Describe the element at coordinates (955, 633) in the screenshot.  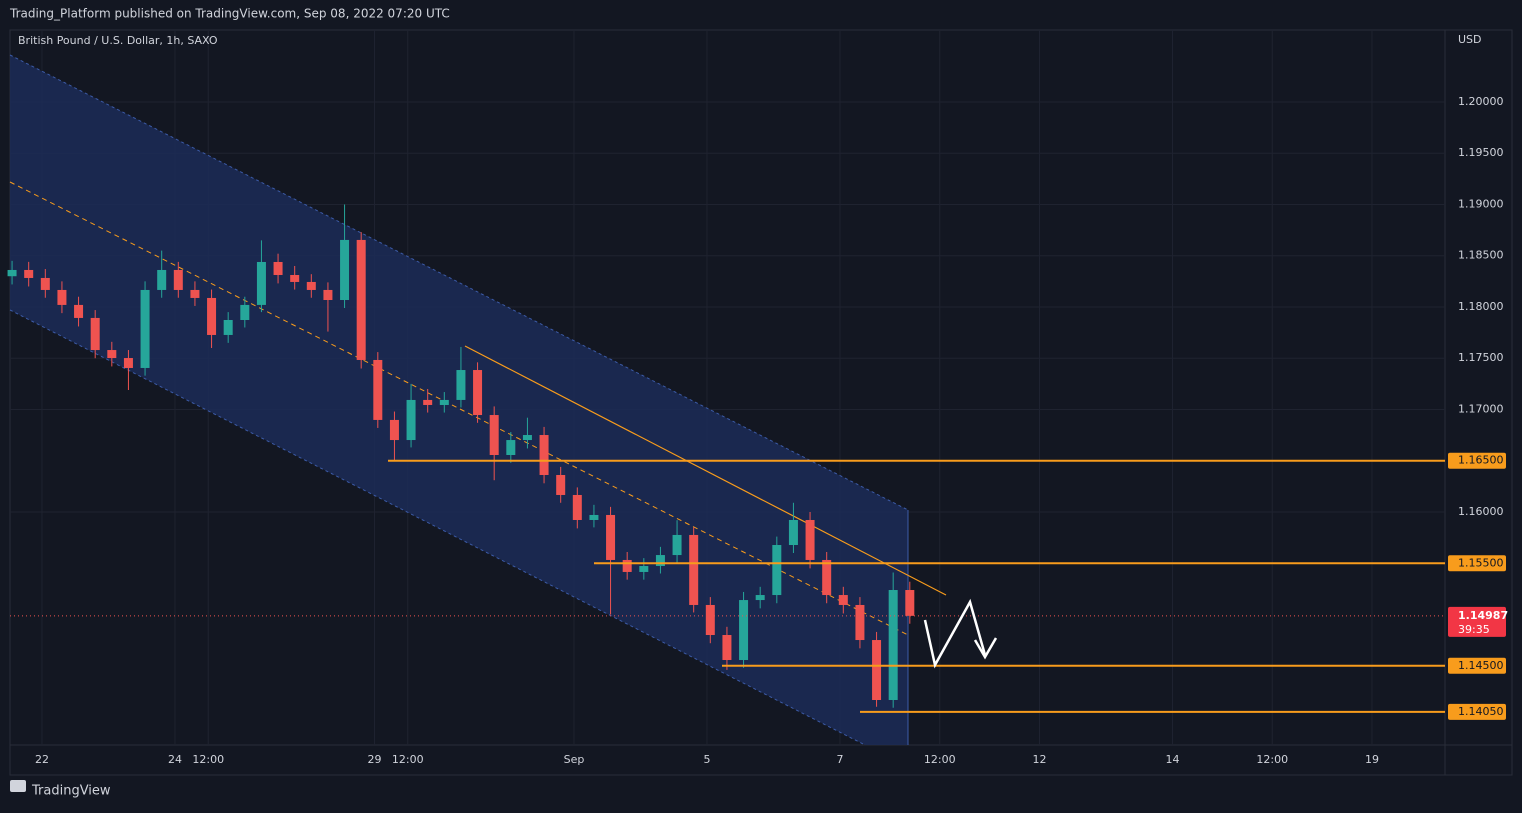
I see `projection-arrow` at that location.